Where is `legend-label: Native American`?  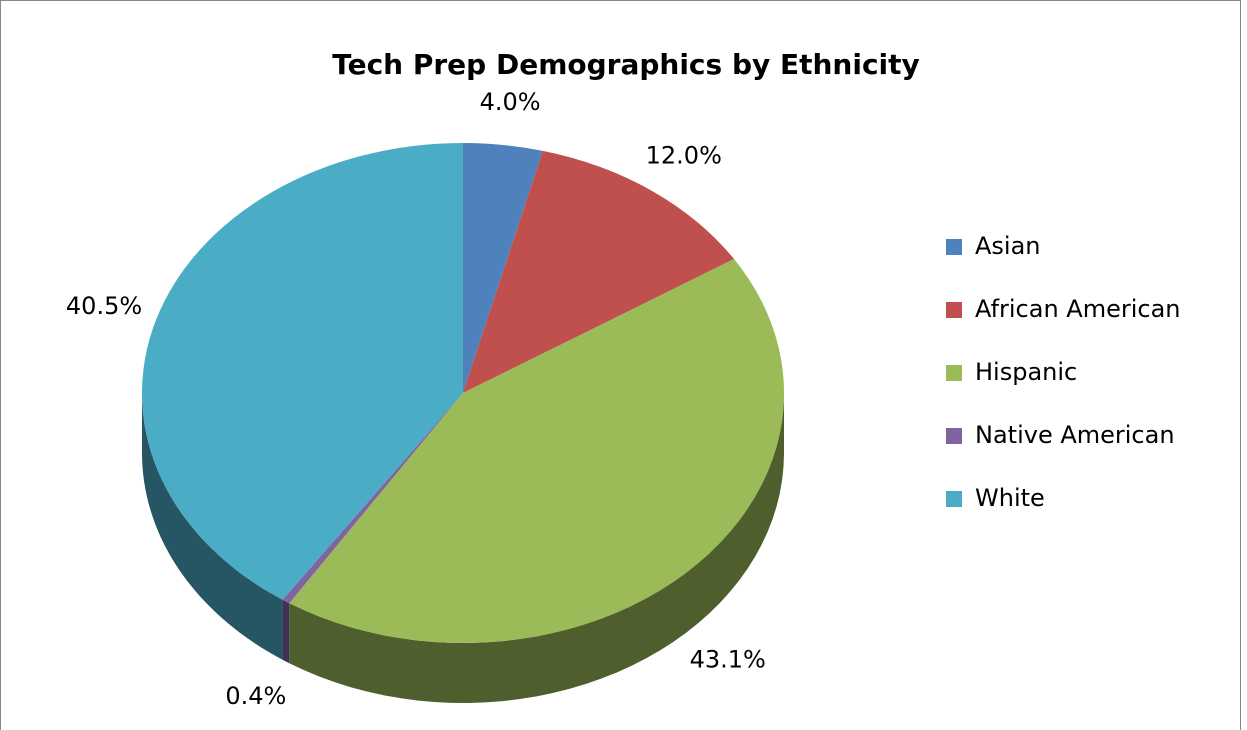
legend-label: Native American is located at coordinates (1075, 435).